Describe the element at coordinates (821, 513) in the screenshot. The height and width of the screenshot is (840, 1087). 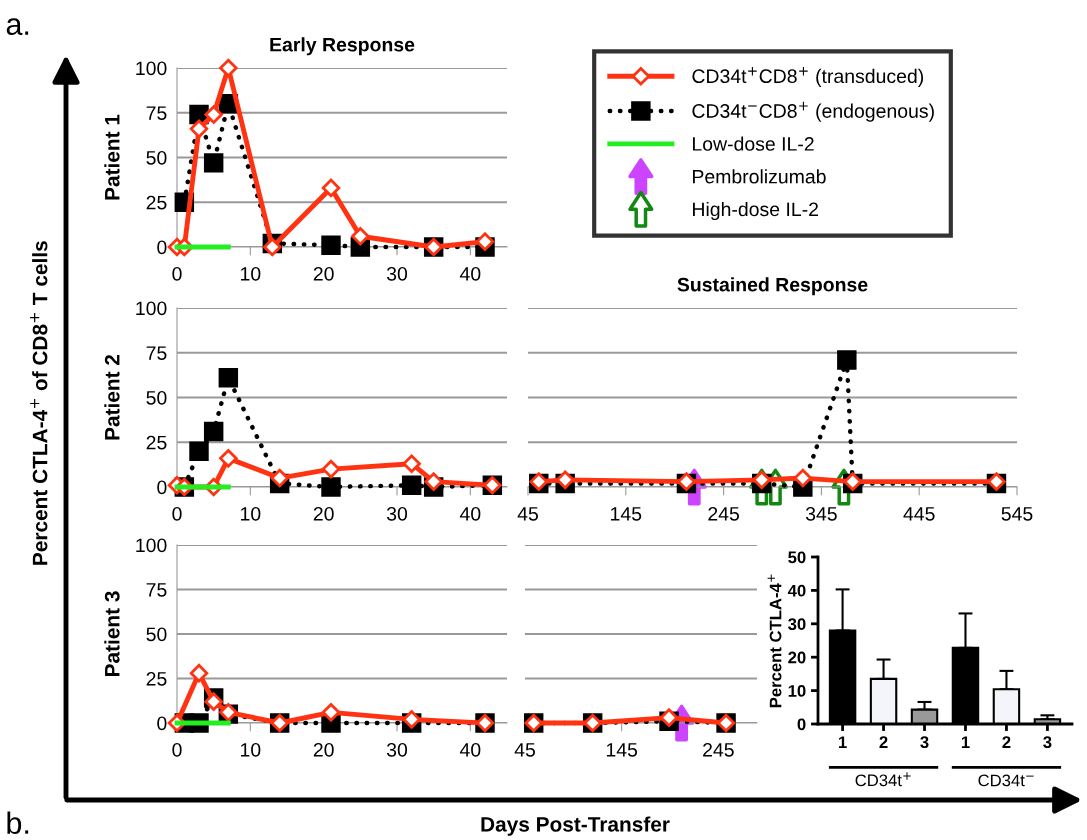
I see `x-tick-label: 345` at that location.